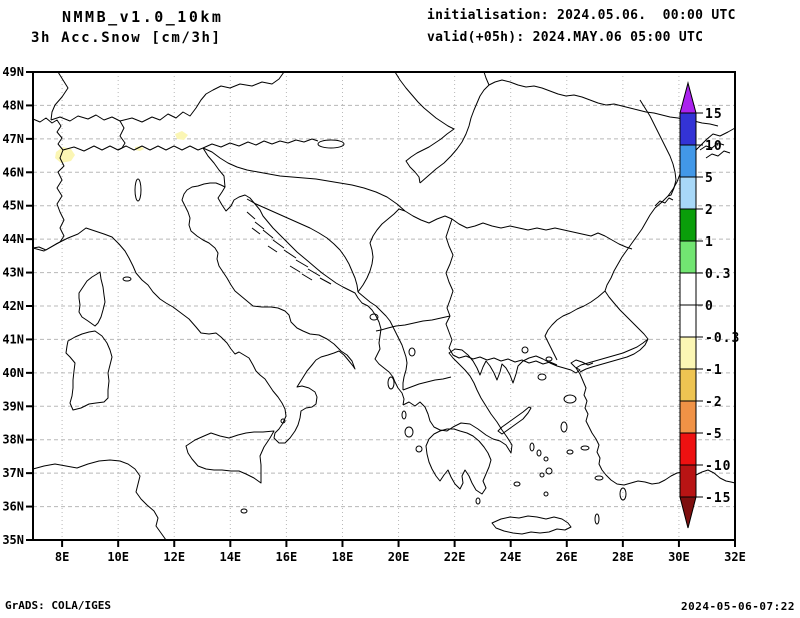  I want to click on lon-label: 10E, so click(118, 557).